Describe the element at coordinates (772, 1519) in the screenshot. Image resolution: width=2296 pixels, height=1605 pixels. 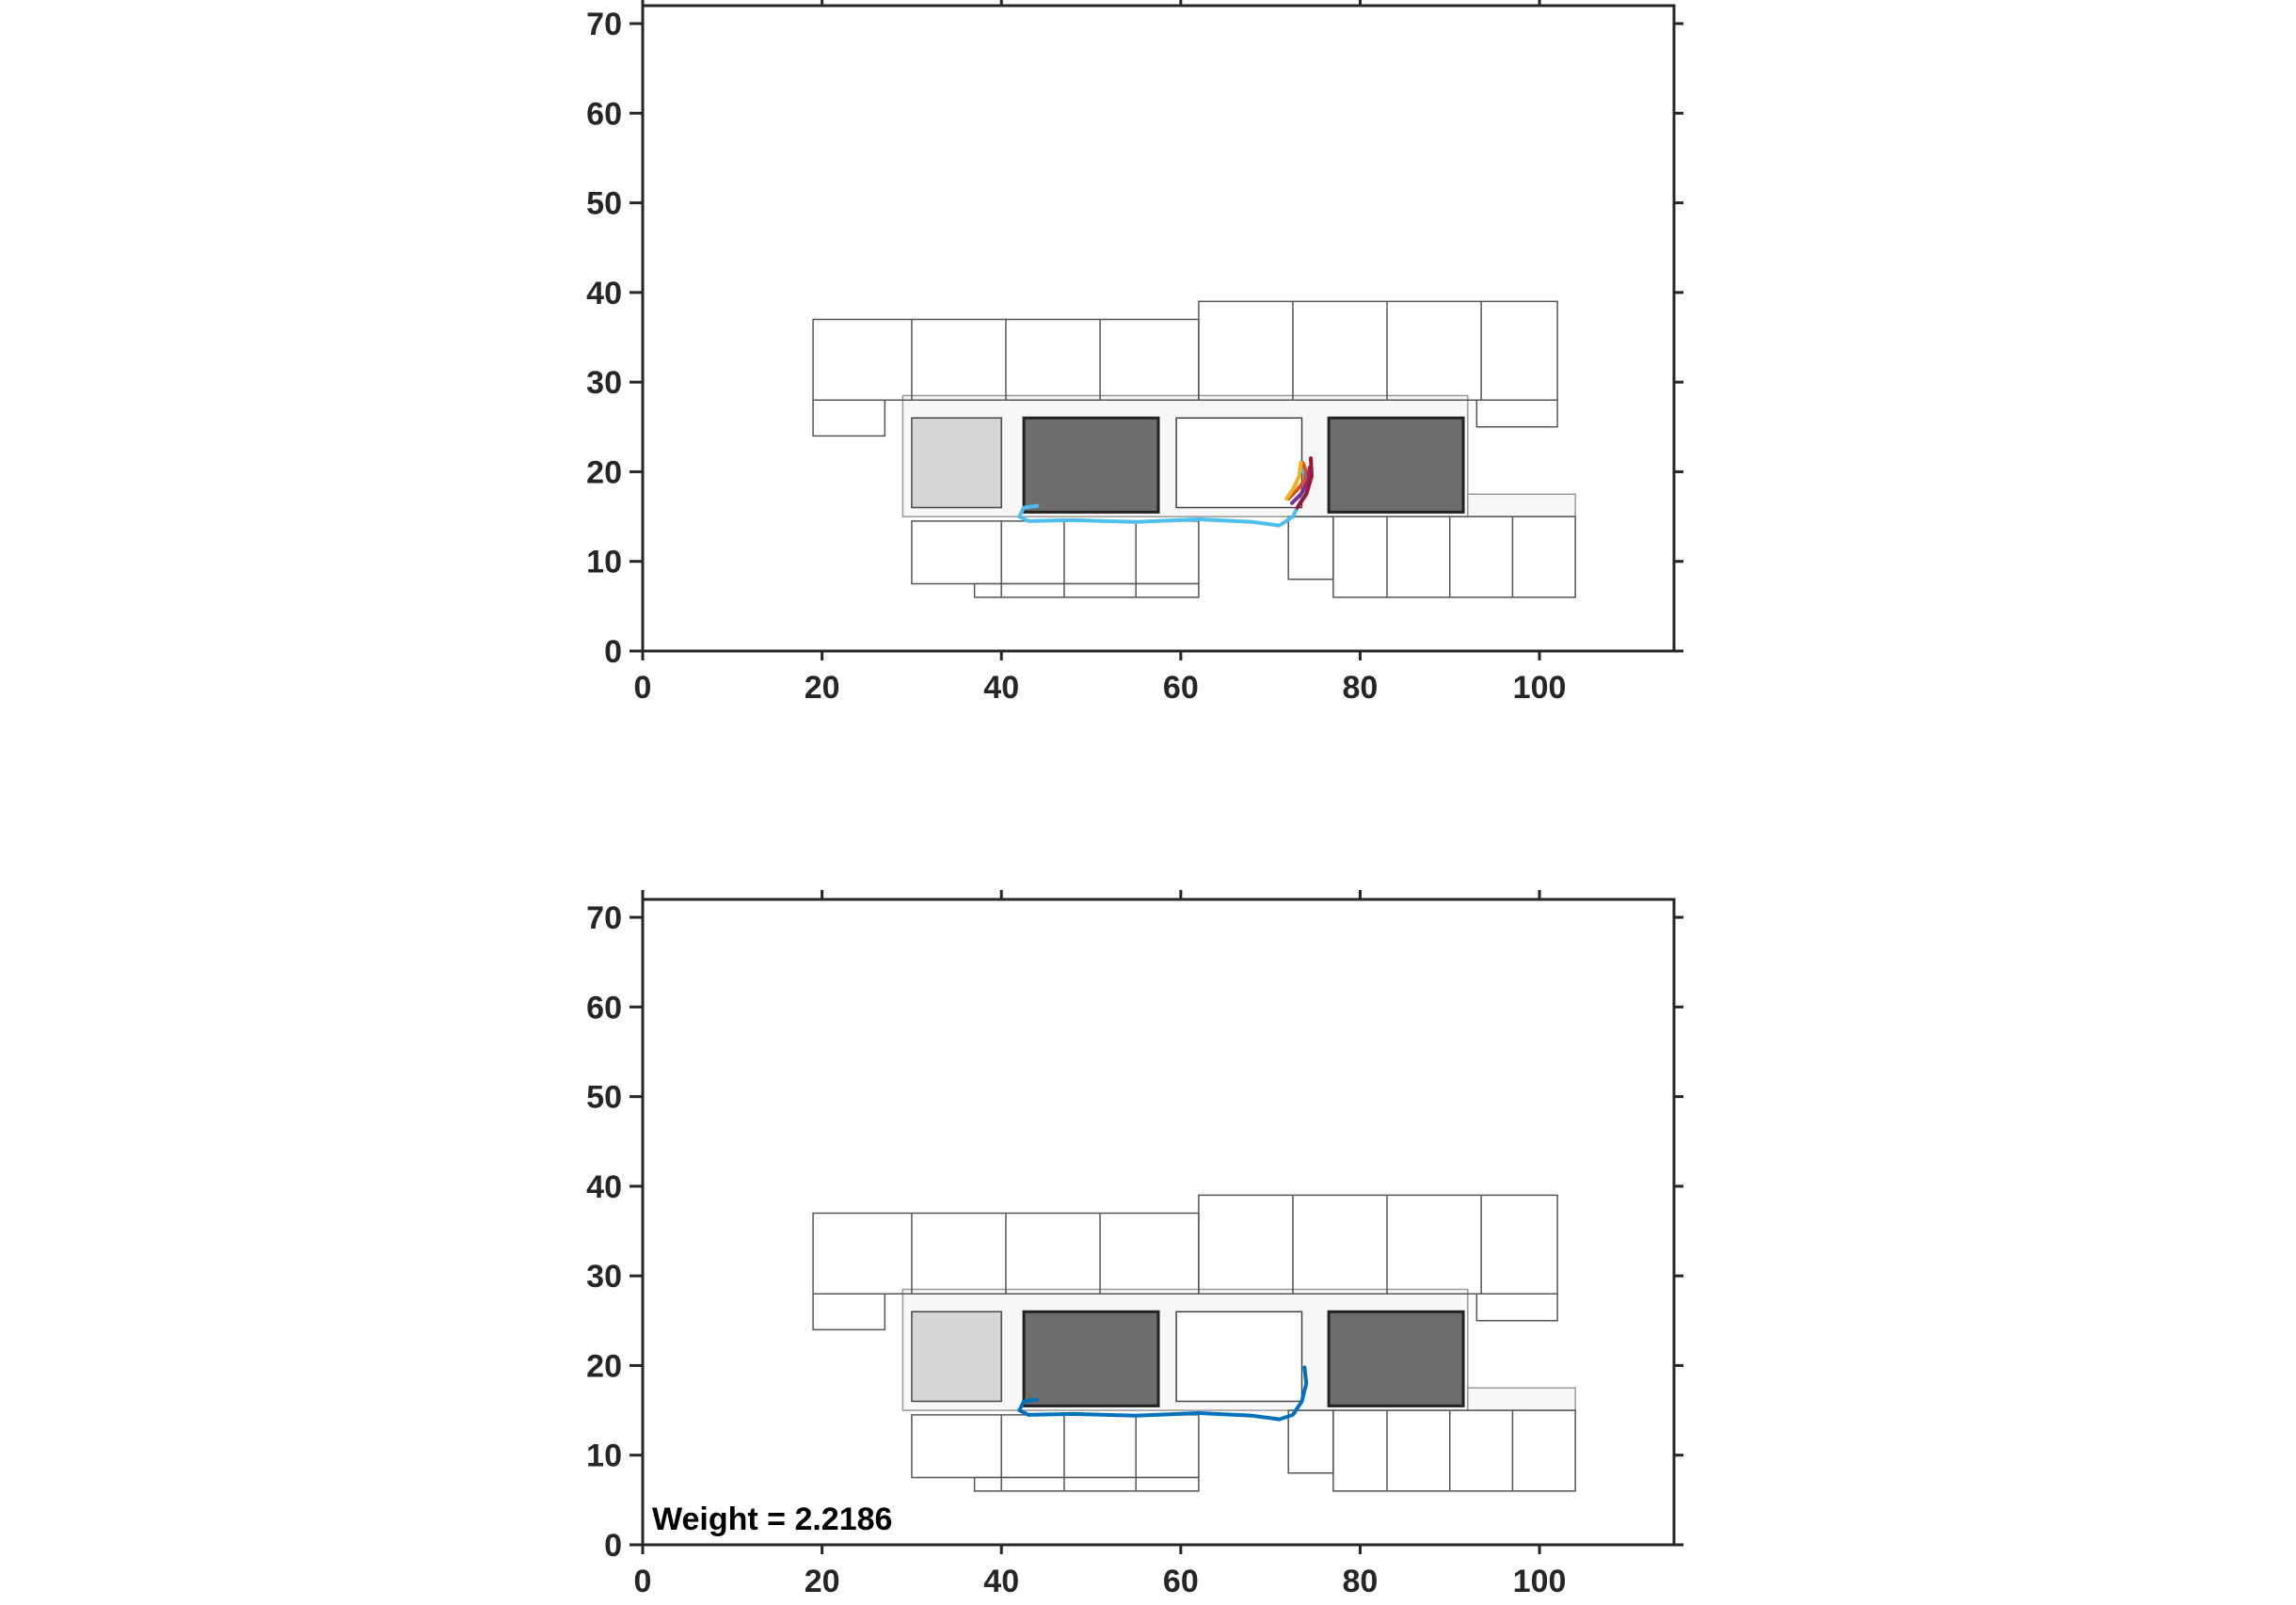
I see `annotation: Weight = 2.2186` at that location.